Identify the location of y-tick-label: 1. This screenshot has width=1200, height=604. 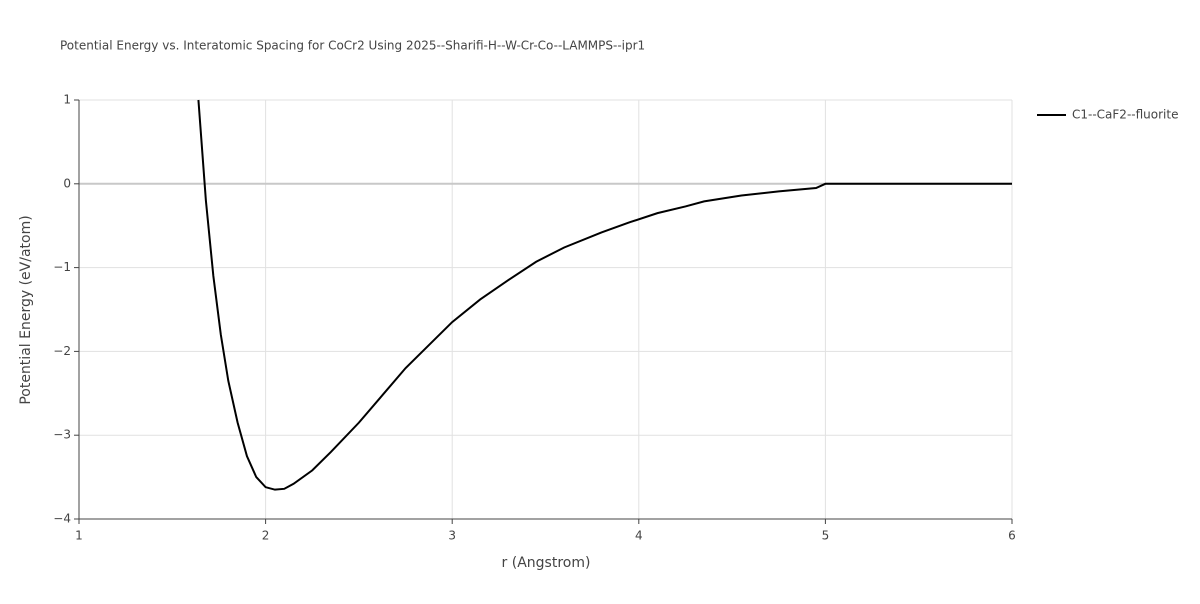
(67, 100).